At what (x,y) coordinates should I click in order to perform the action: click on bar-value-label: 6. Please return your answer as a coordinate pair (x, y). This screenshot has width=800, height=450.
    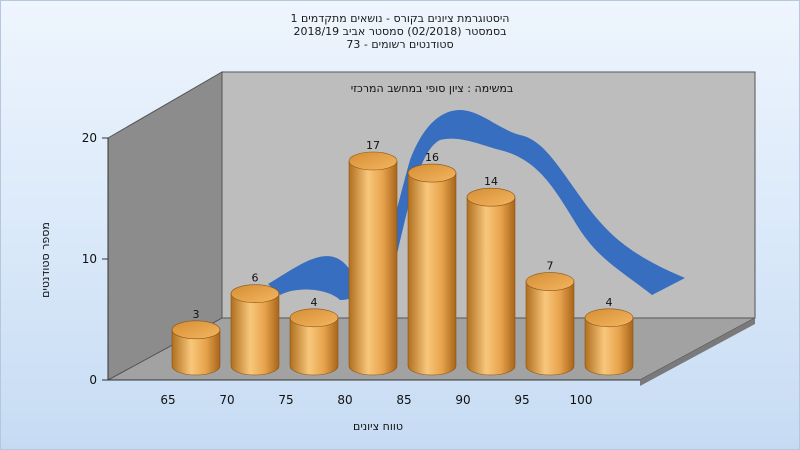
    Looking at the image, I should click on (255, 278).